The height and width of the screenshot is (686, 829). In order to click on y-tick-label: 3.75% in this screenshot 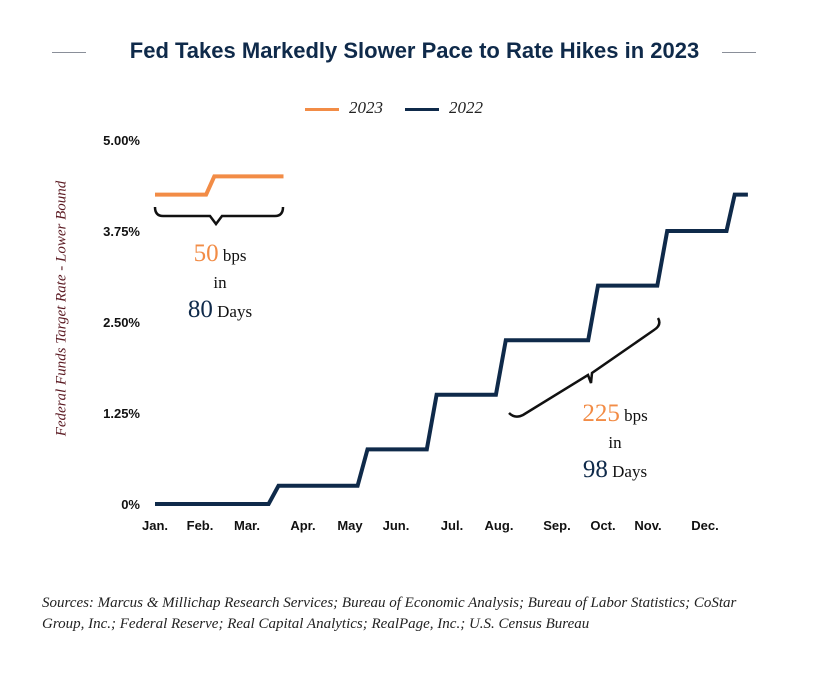, I will do `click(121, 231)`.